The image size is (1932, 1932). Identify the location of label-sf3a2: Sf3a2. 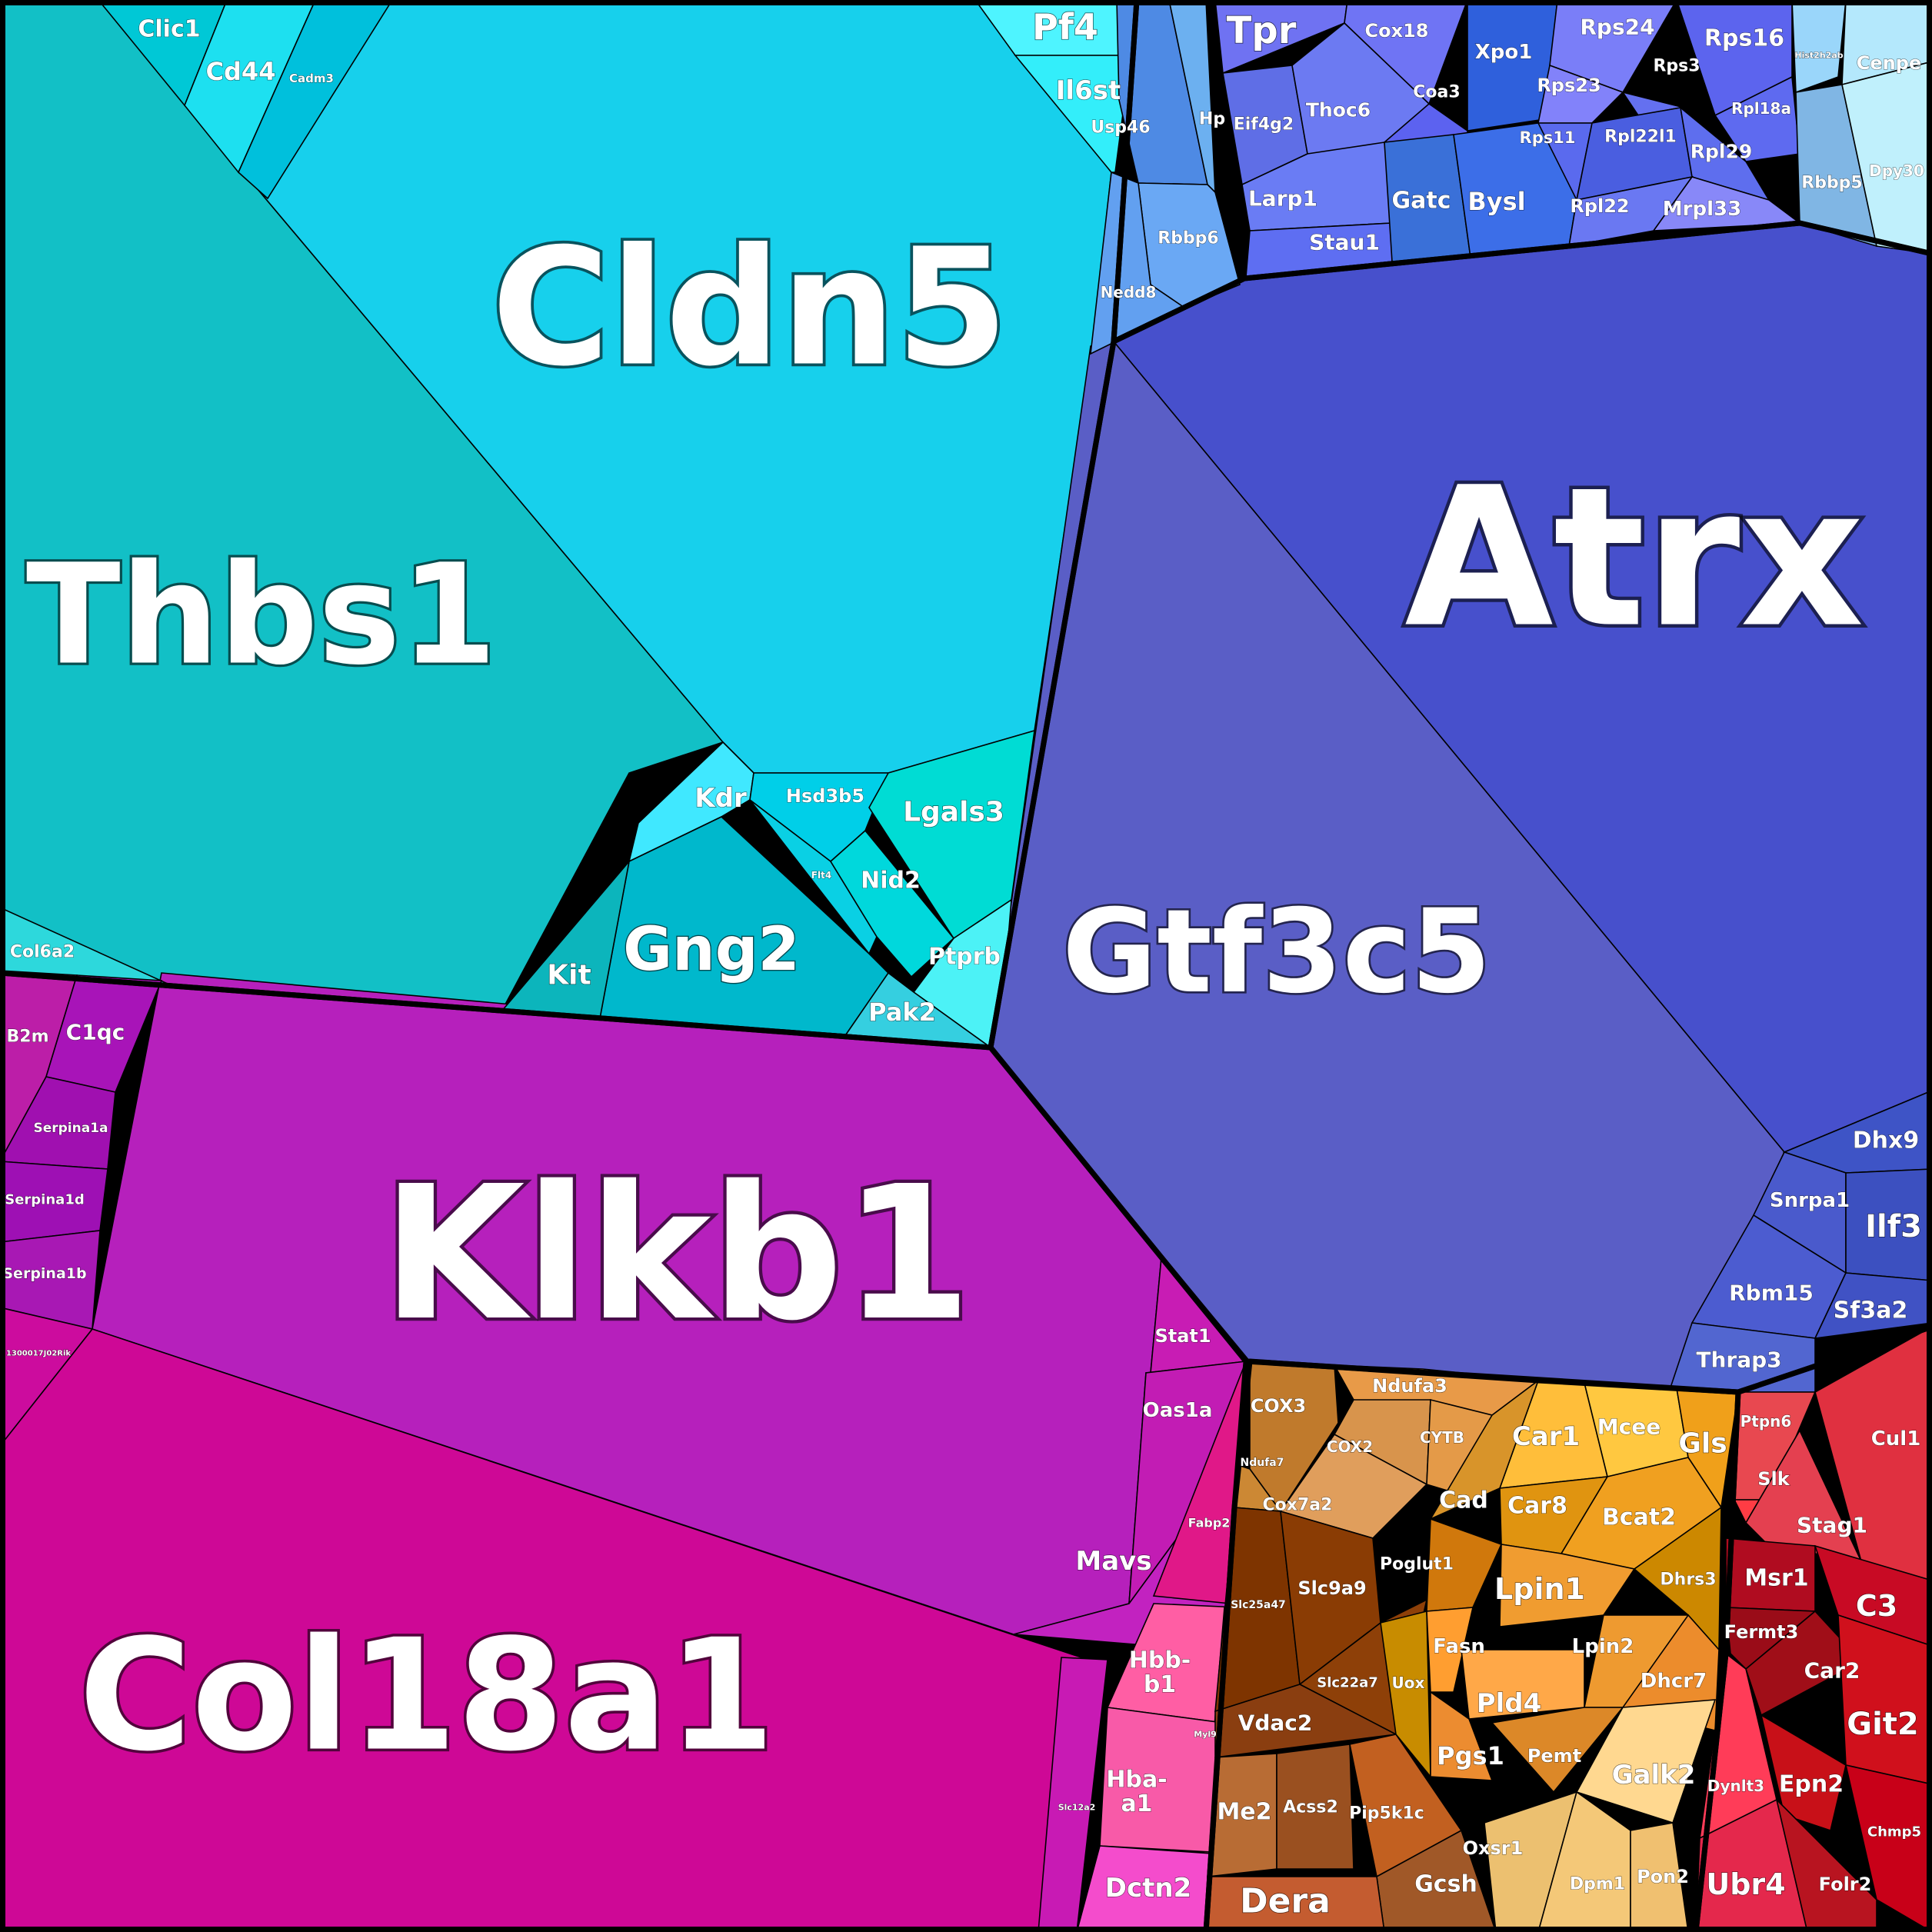
(1871, 1310).